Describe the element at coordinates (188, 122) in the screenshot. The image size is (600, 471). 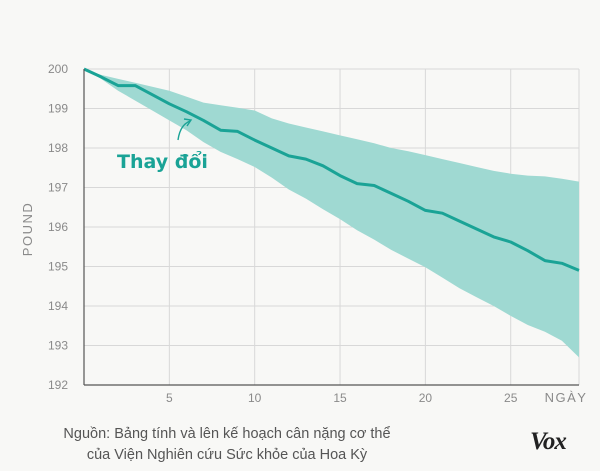
I see `annotation-arrowhead` at that location.